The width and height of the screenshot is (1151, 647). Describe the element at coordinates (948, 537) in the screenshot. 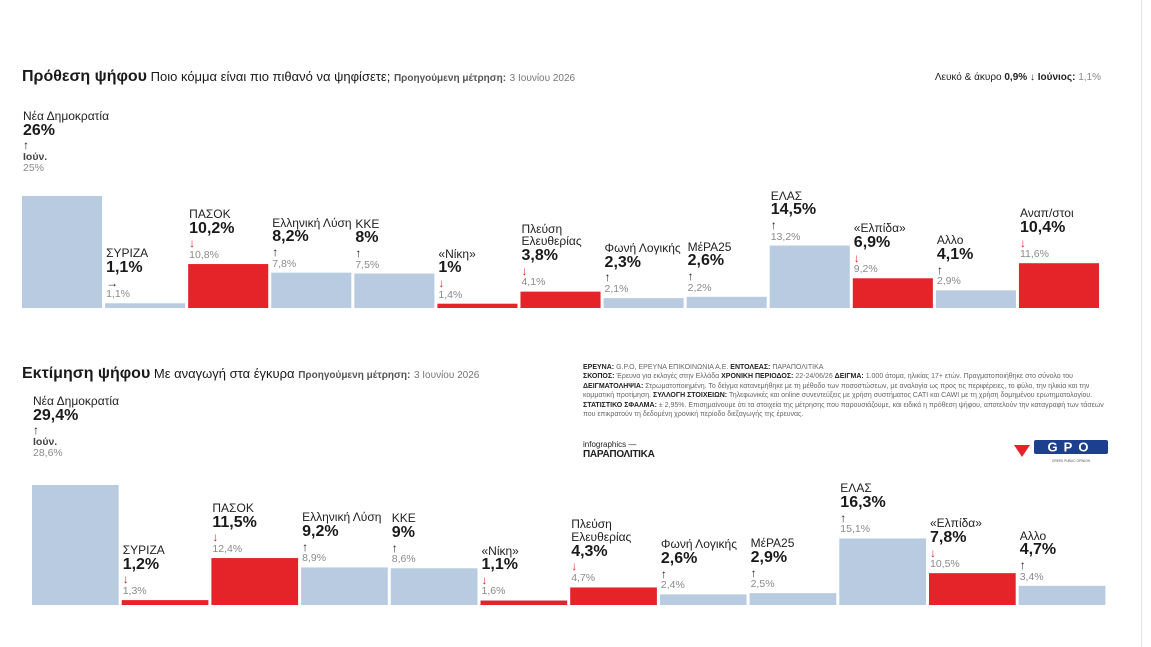

I see `value-label: 7,8%` at that location.